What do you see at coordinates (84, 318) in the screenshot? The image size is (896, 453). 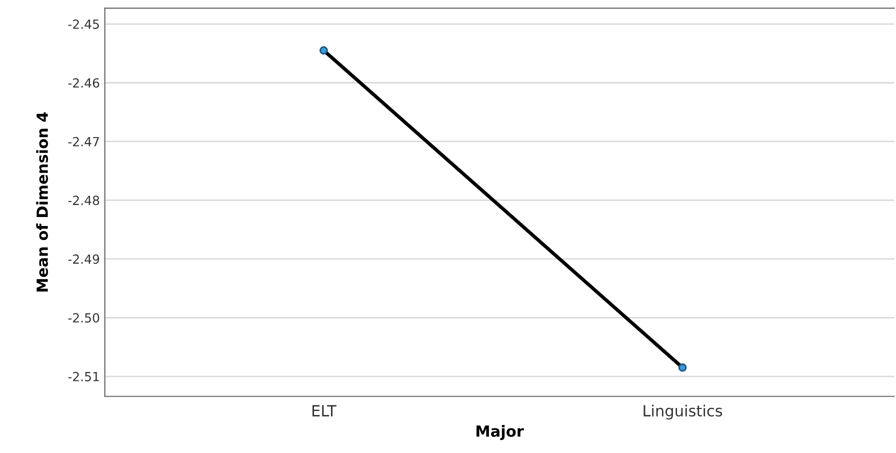 I see `y-tick-label: -2.50` at bounding box center [84, 318].